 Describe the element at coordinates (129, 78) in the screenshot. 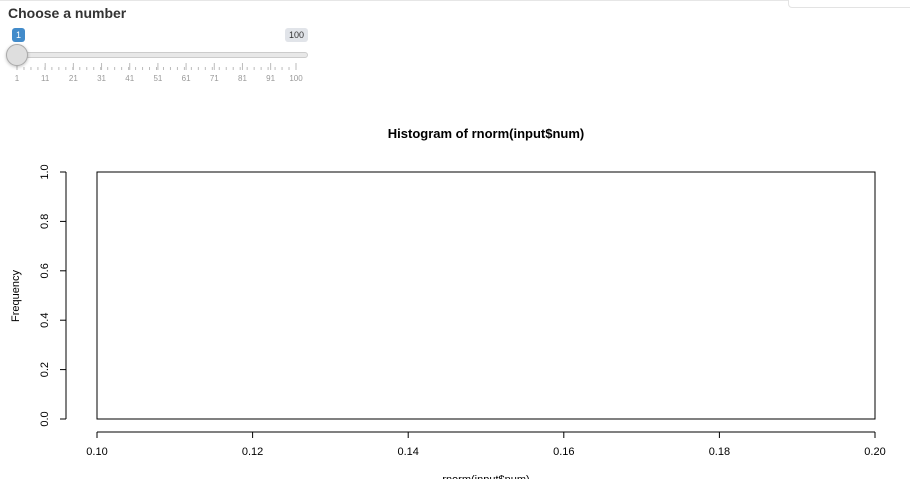

I see `slider-tick-label: 41` at that location.